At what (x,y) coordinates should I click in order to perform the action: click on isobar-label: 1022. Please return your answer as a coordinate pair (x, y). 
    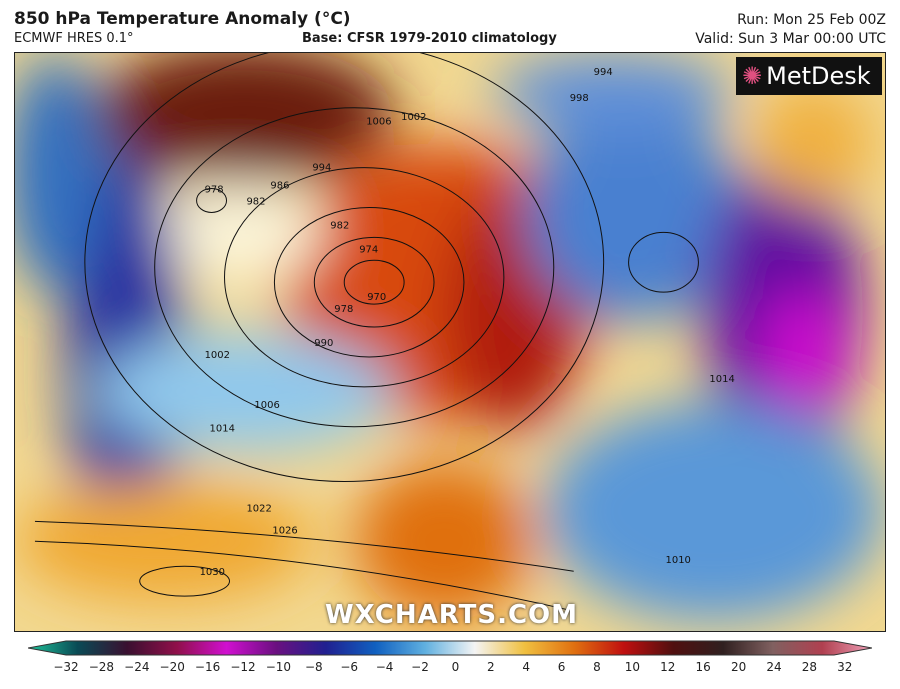
    Looking at the image, I should click on (258, 508).